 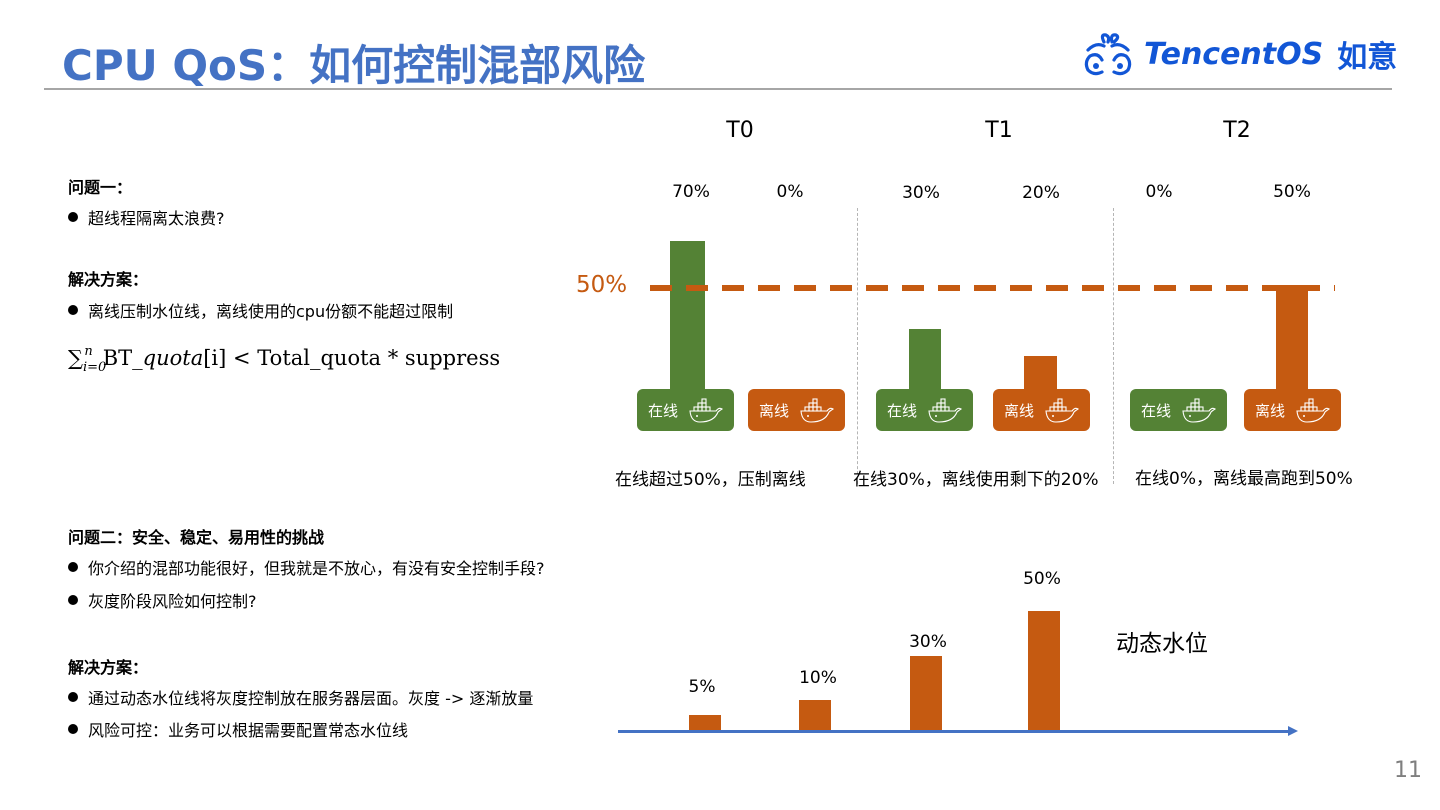 I want to click on t1-offline-bar, so click(x=1040, y=373).